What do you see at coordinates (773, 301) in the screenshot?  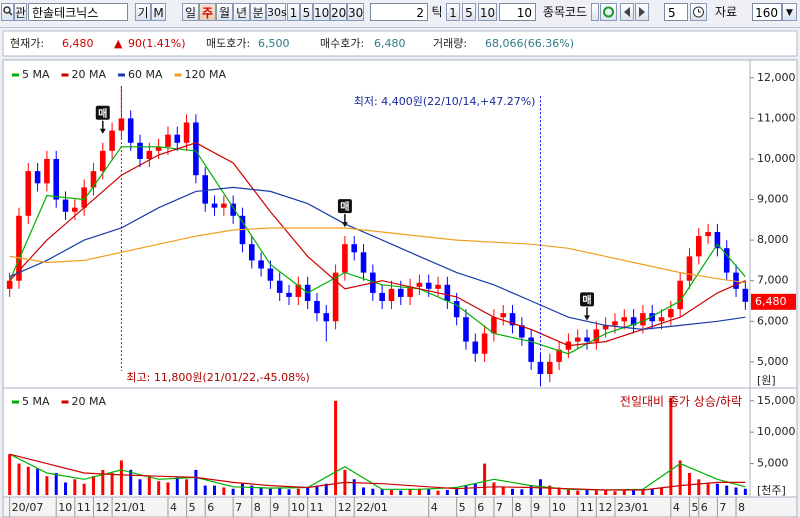 I see `current-price-box` at bounding box center [773, 301].